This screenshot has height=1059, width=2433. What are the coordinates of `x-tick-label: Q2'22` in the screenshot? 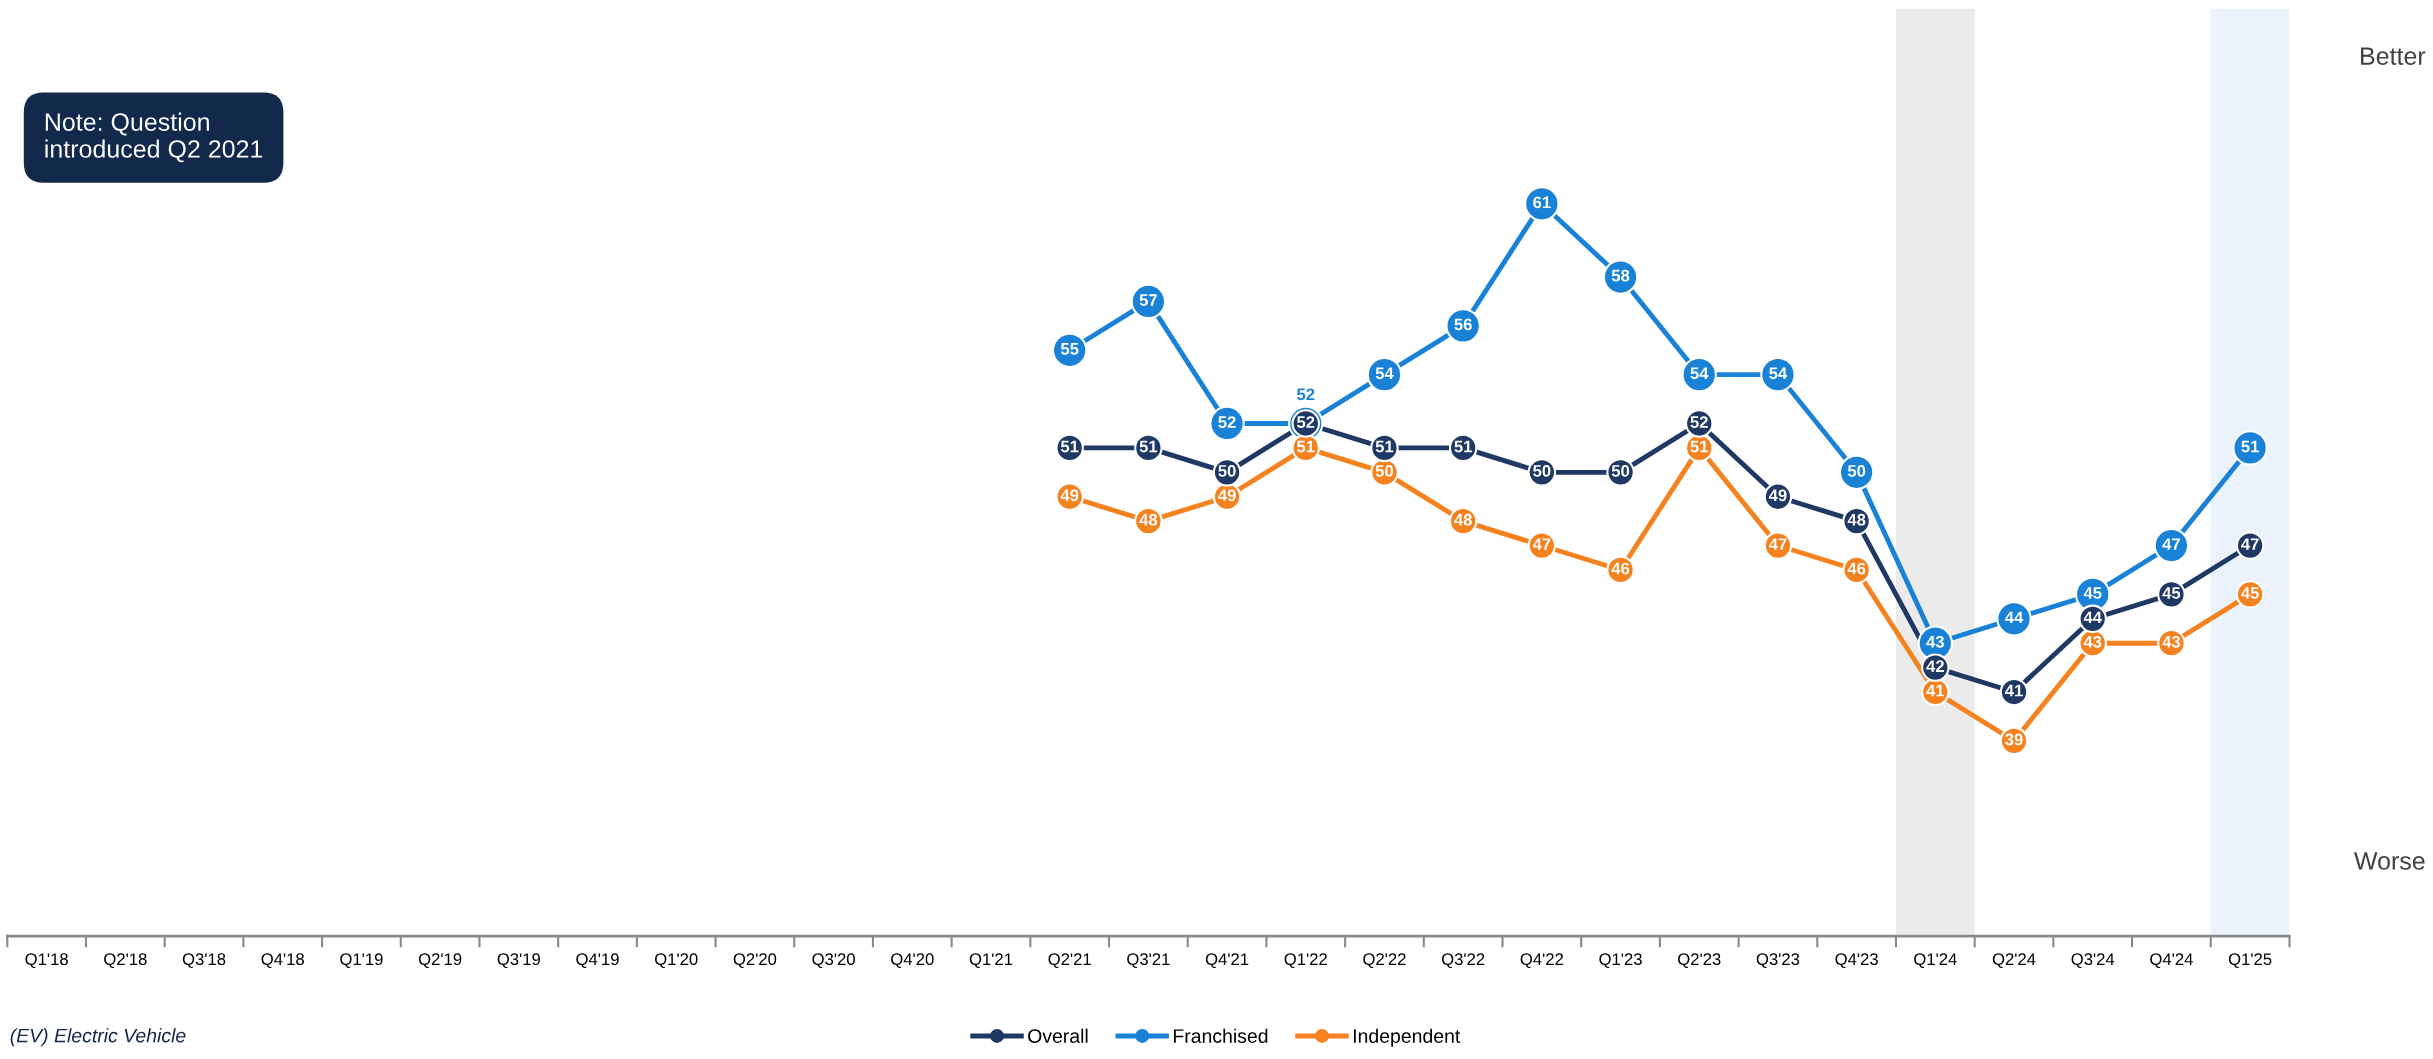 It's located at (1384, 961).